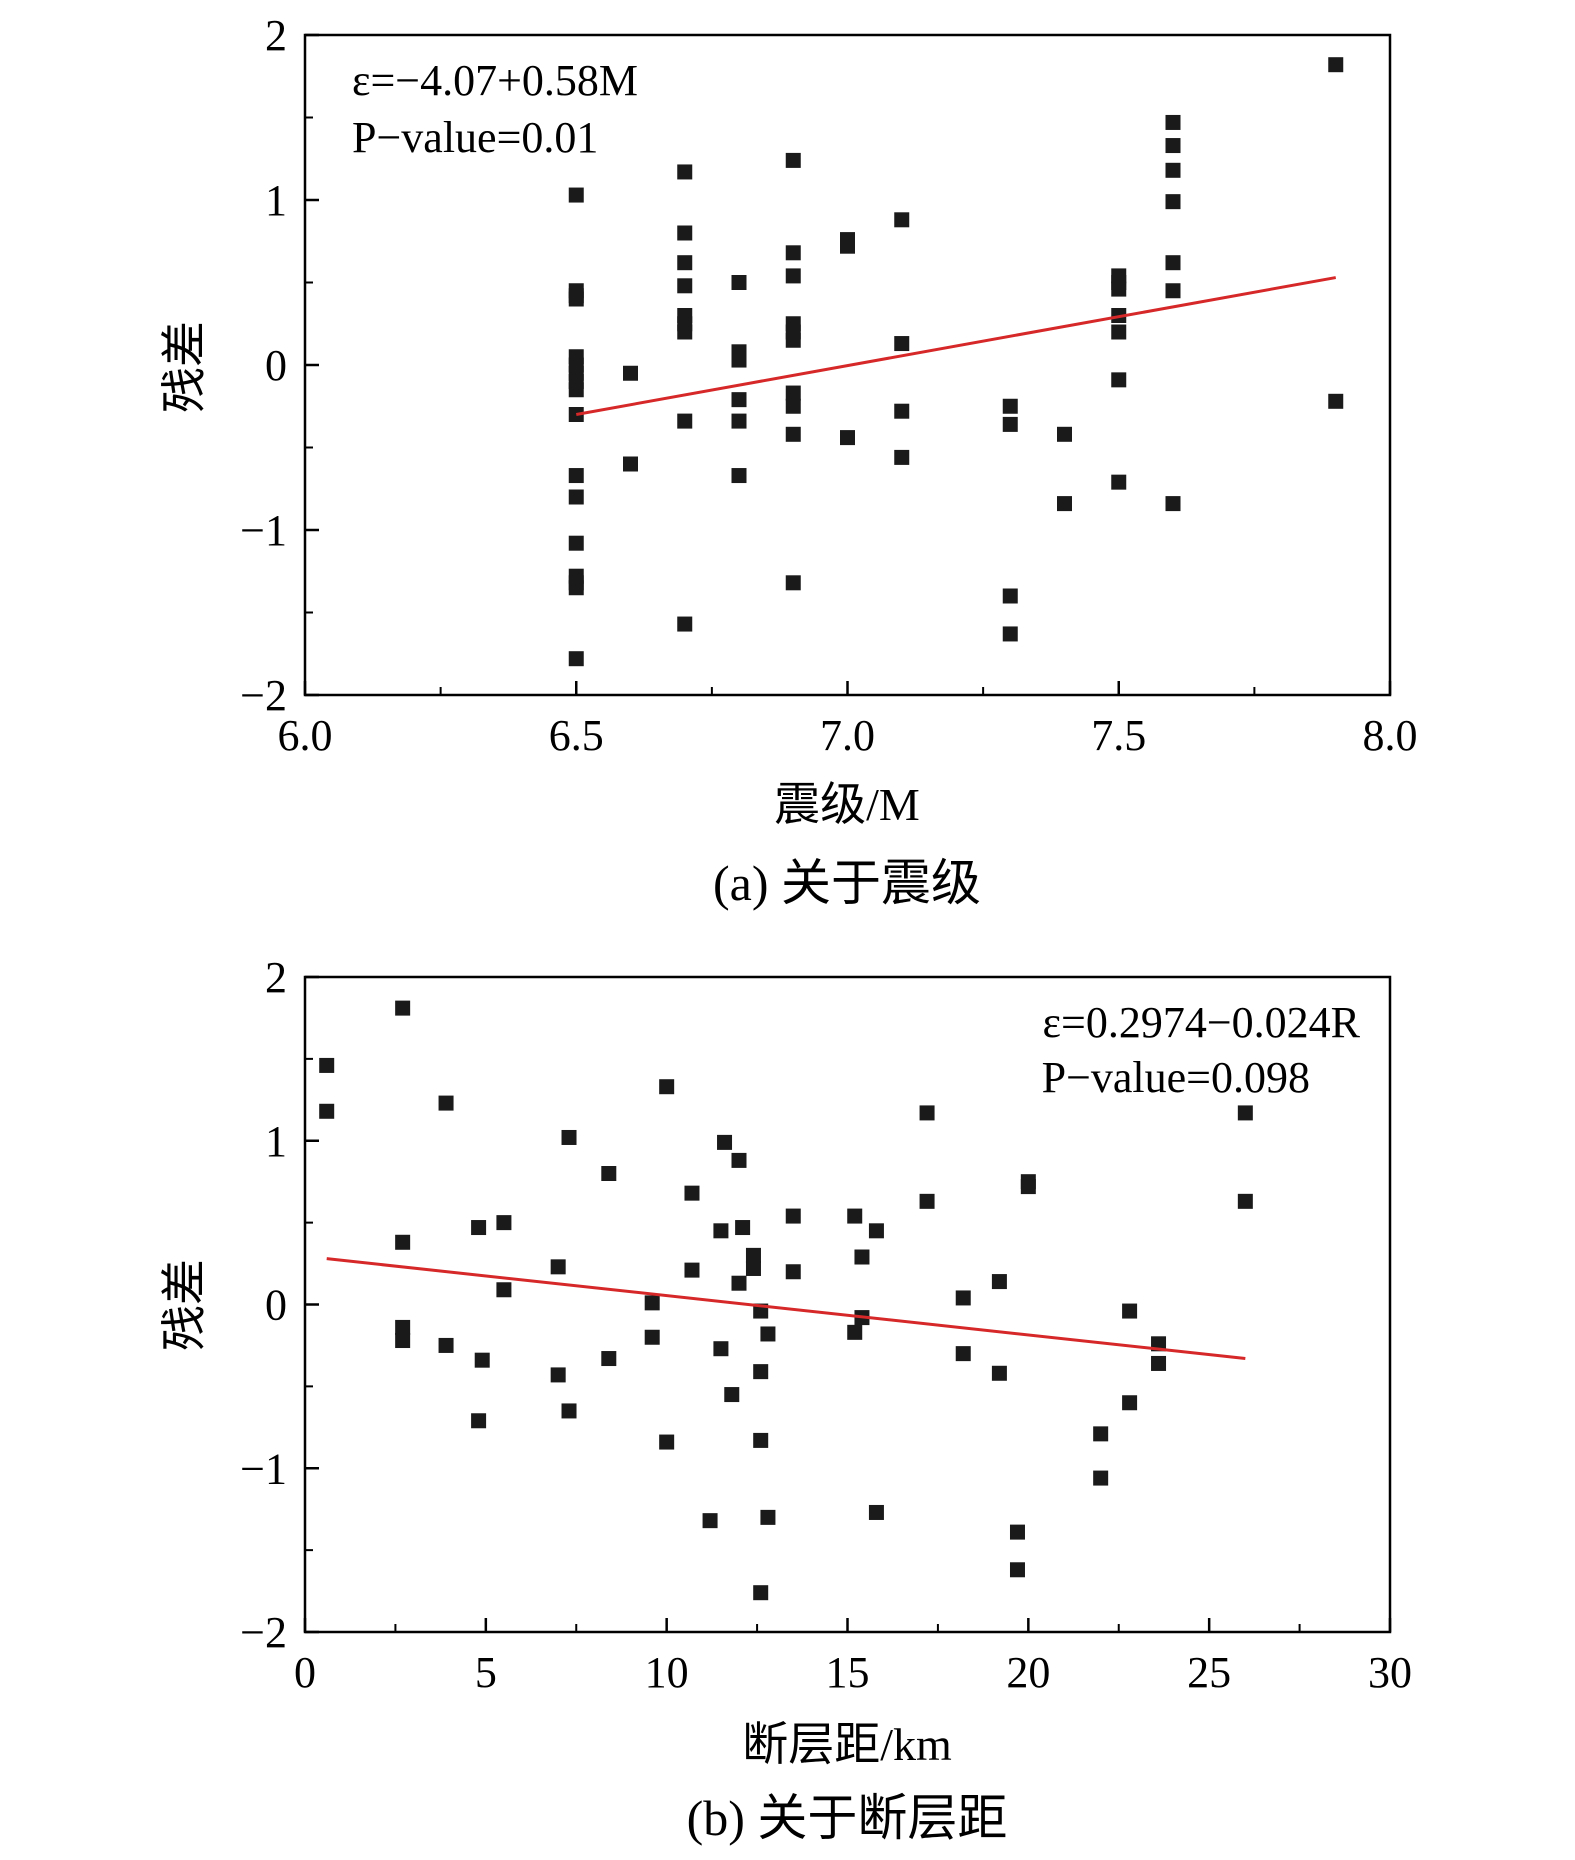 Image resolution: width=1575 pixels, height=1860 pixels. What do you see at coordinates (848, 1672) in the screenshot?
I see `x-tick-label: 15` at bounding box center [848, 1672].